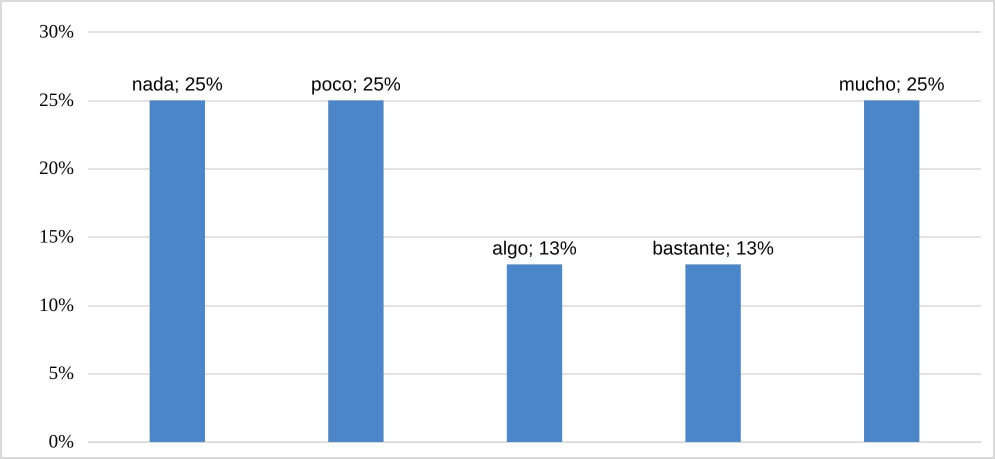 The width and height of the screenshot is (995, 459). Describe the element at coordinates (61, 373) in the screenshot. I see `y-tick-label: 5%` at that location.